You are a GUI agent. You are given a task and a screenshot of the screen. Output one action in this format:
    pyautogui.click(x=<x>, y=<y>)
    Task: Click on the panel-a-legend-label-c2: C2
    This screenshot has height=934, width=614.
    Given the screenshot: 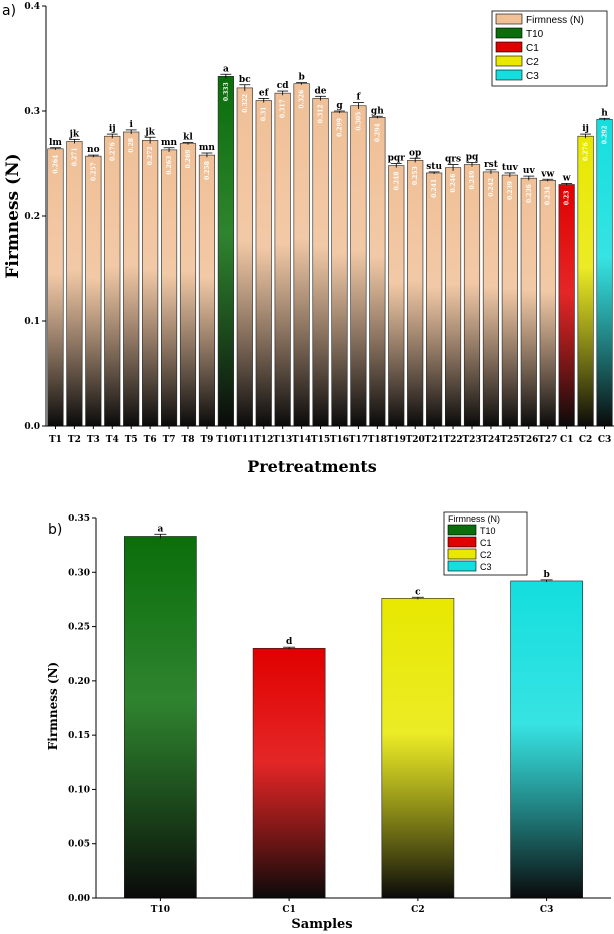 What is the action you would take?
    pyautogui.click(x=532, y=62)
    